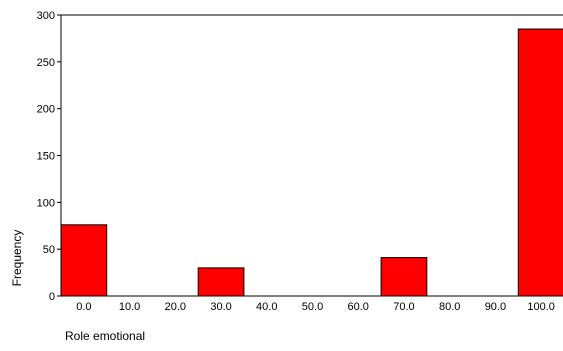  Describe the element at coordinates (52, 297) in the screenshot. I see `y-tick-label: 0` at that location.